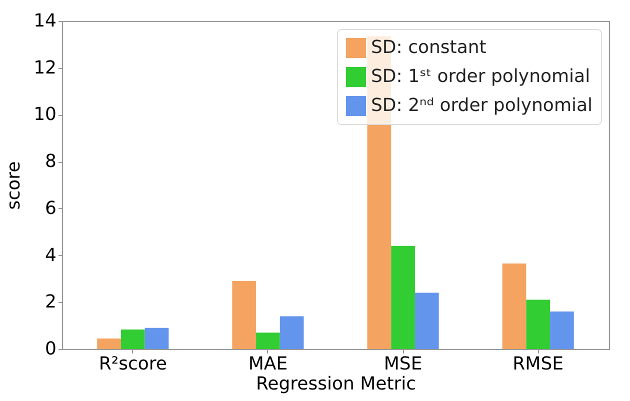 The width and height of the screenshot is (630, 401). I want to click on x-tick-label: RMSE, so click(538, 364).